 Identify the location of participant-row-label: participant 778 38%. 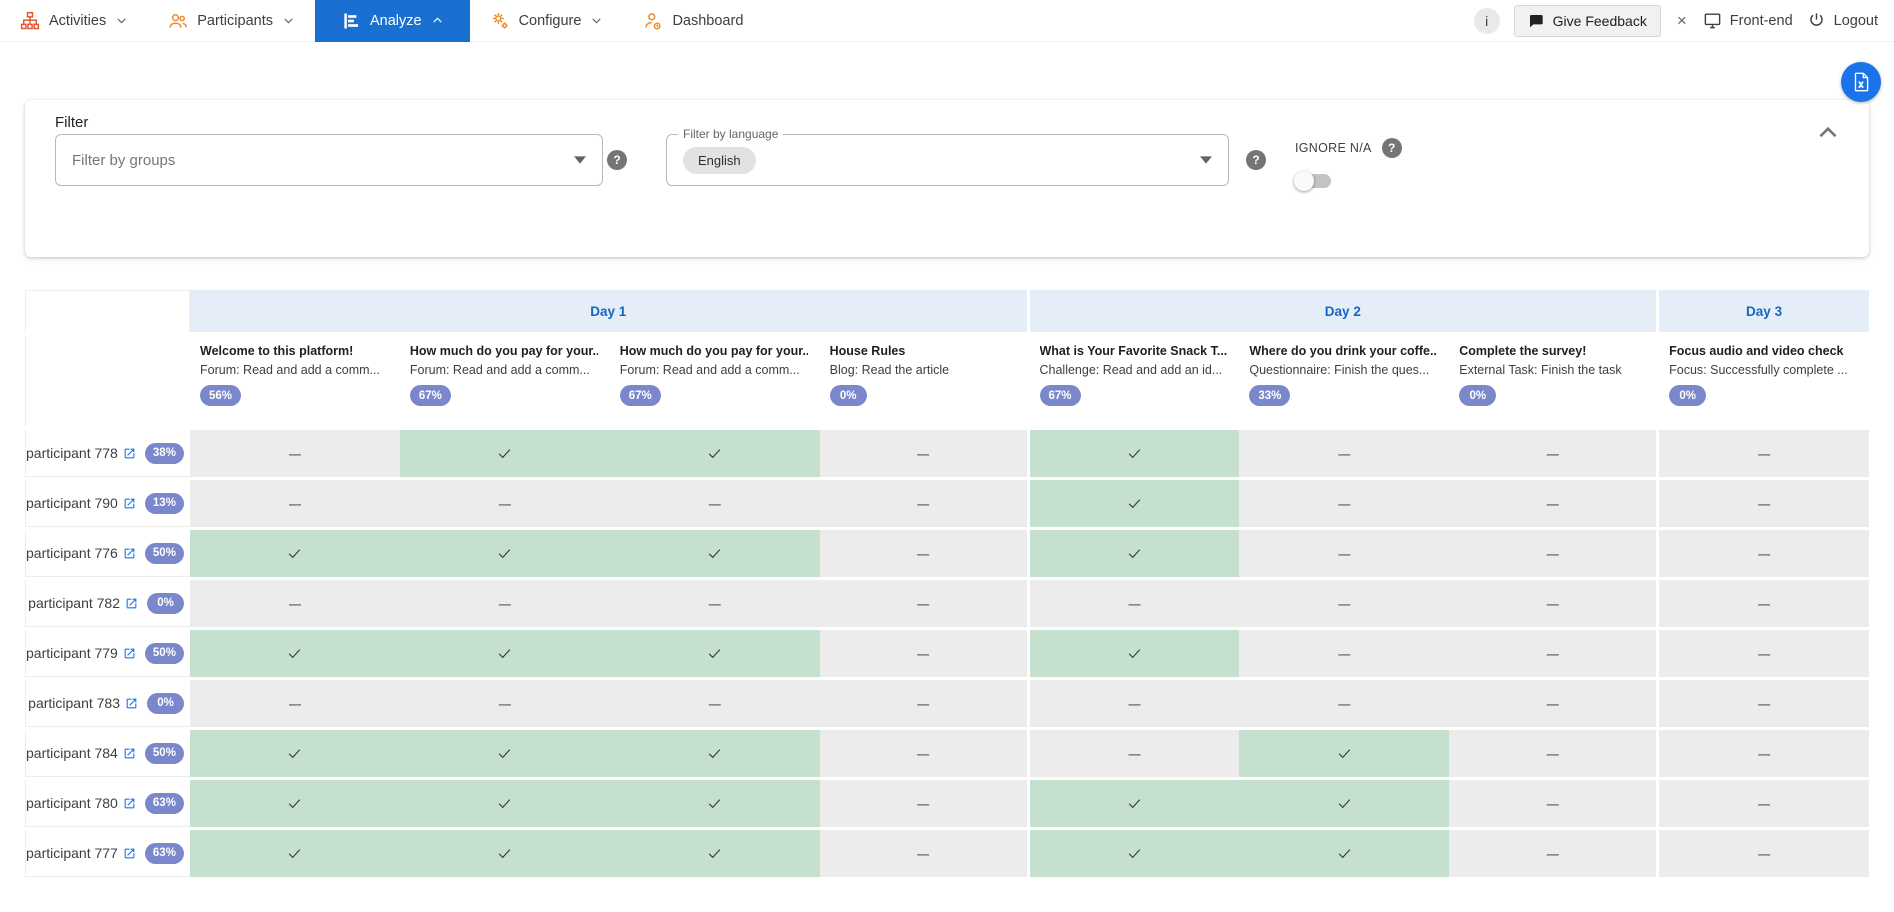
(107, 453).